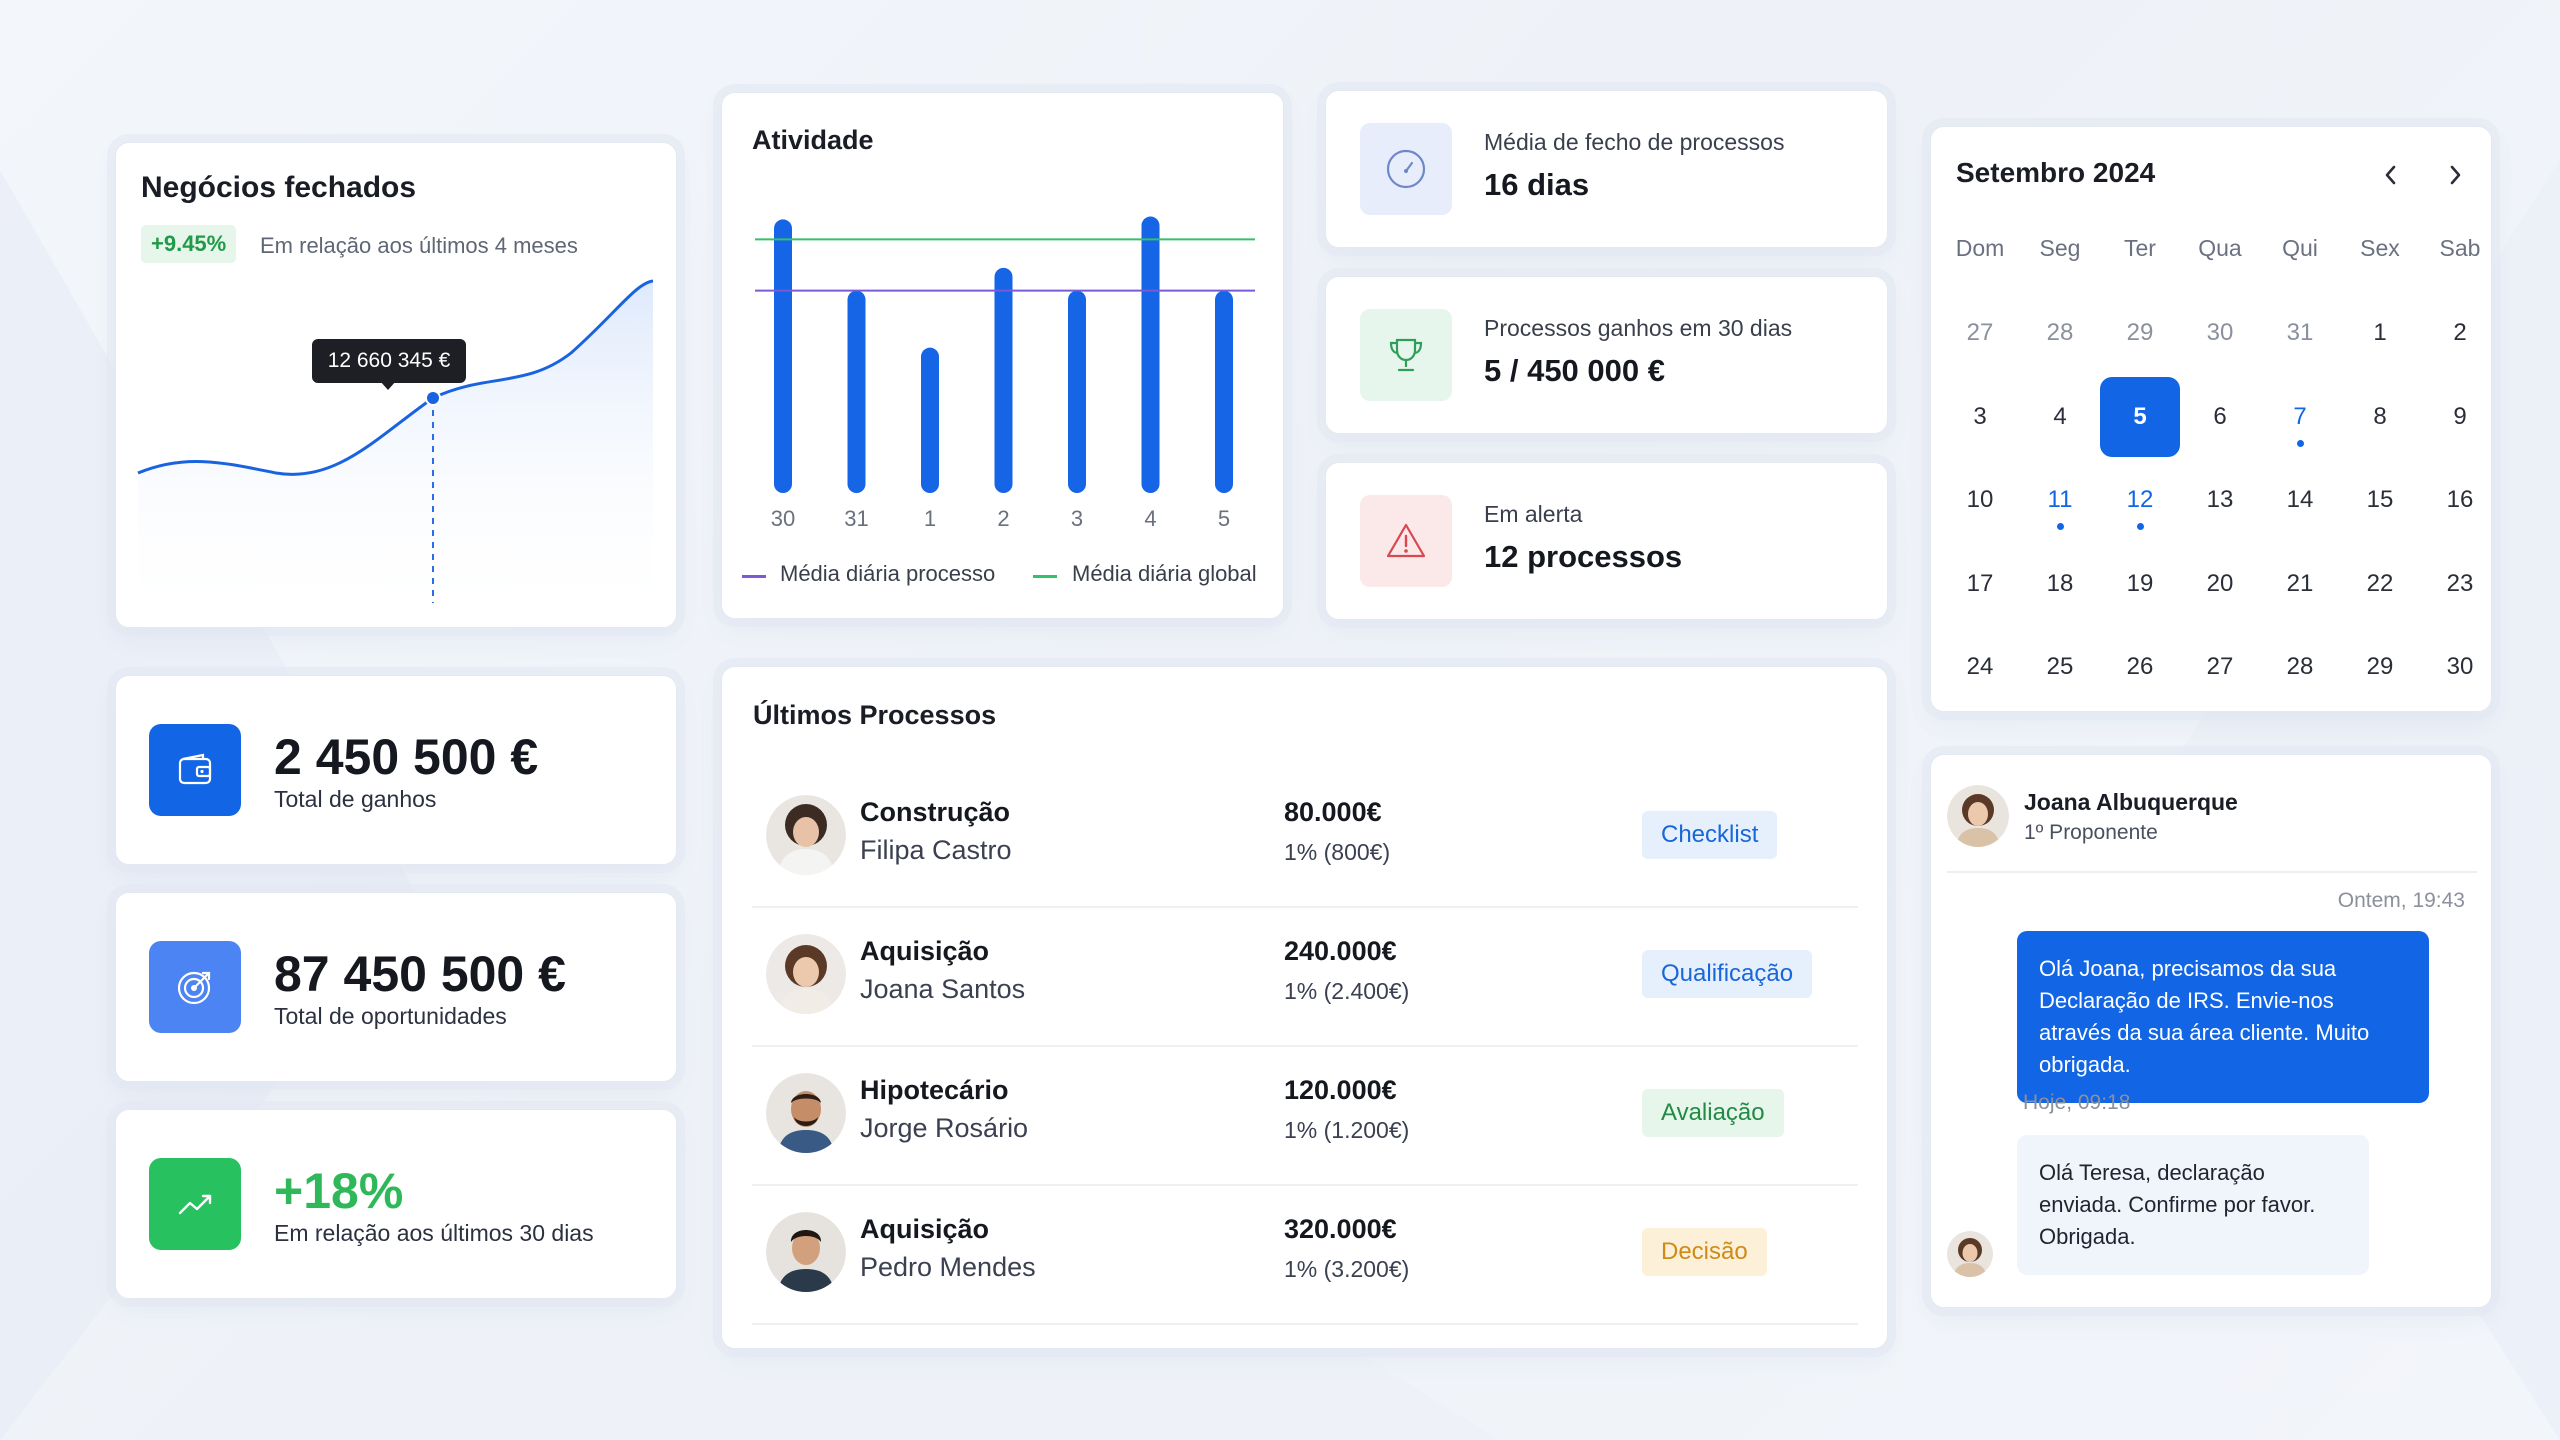 The image size is (2560, 1440). What do you see at coordinates (2140, 500) in the screenshot?
I see `calendar-day: 12` at bounding box center [2140, 500].